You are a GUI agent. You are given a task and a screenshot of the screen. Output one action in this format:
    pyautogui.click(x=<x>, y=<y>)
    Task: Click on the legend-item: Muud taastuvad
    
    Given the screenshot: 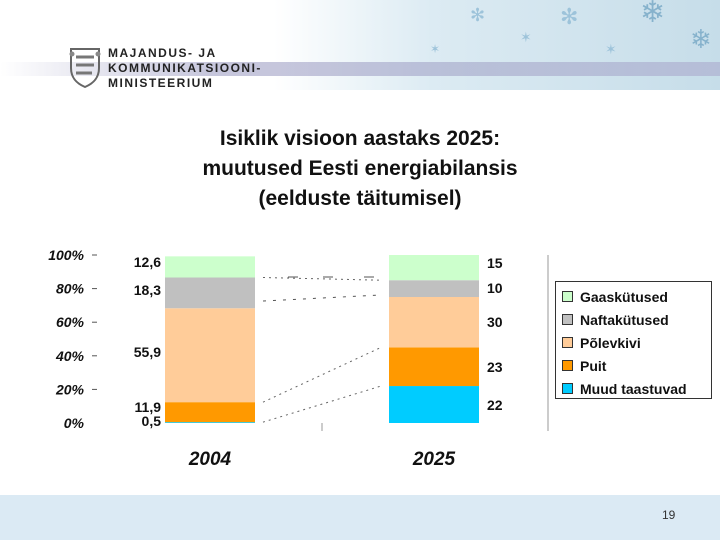 What is the action you would take?
    pyautogui.click(x=636, y=388)
    